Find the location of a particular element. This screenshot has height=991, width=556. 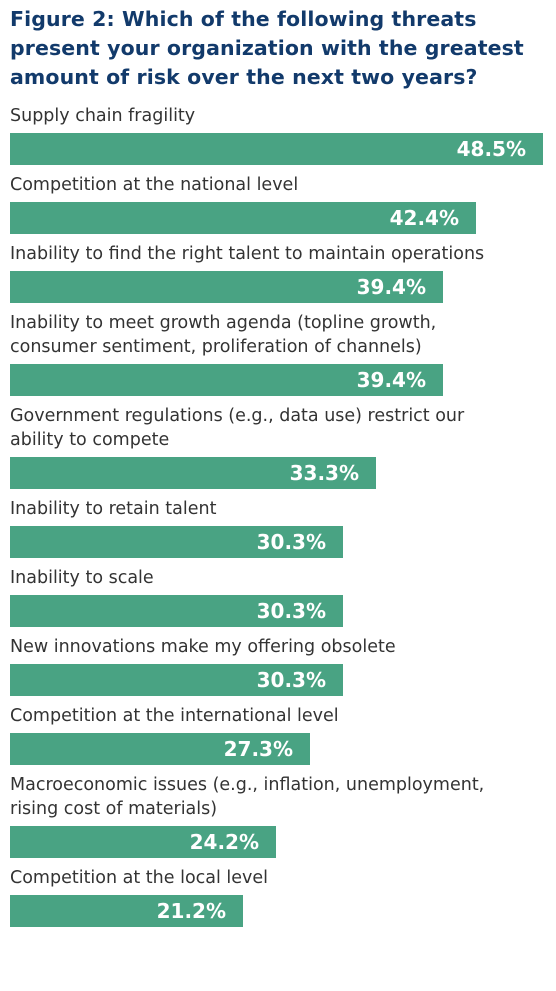

bar-value-label: 42.4% is located at coordinates (424, 218).